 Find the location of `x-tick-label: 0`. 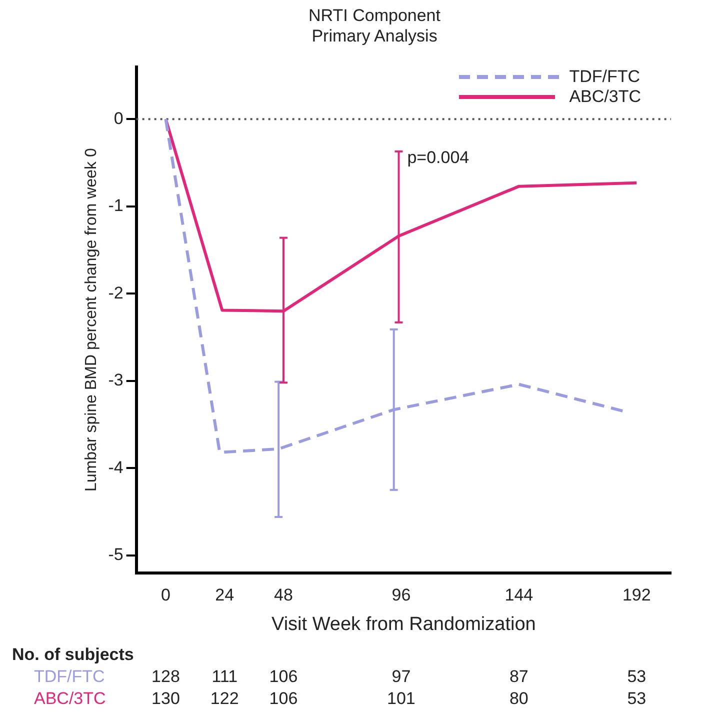

x-tick-label: 0 is located at coordinates (165, 595).